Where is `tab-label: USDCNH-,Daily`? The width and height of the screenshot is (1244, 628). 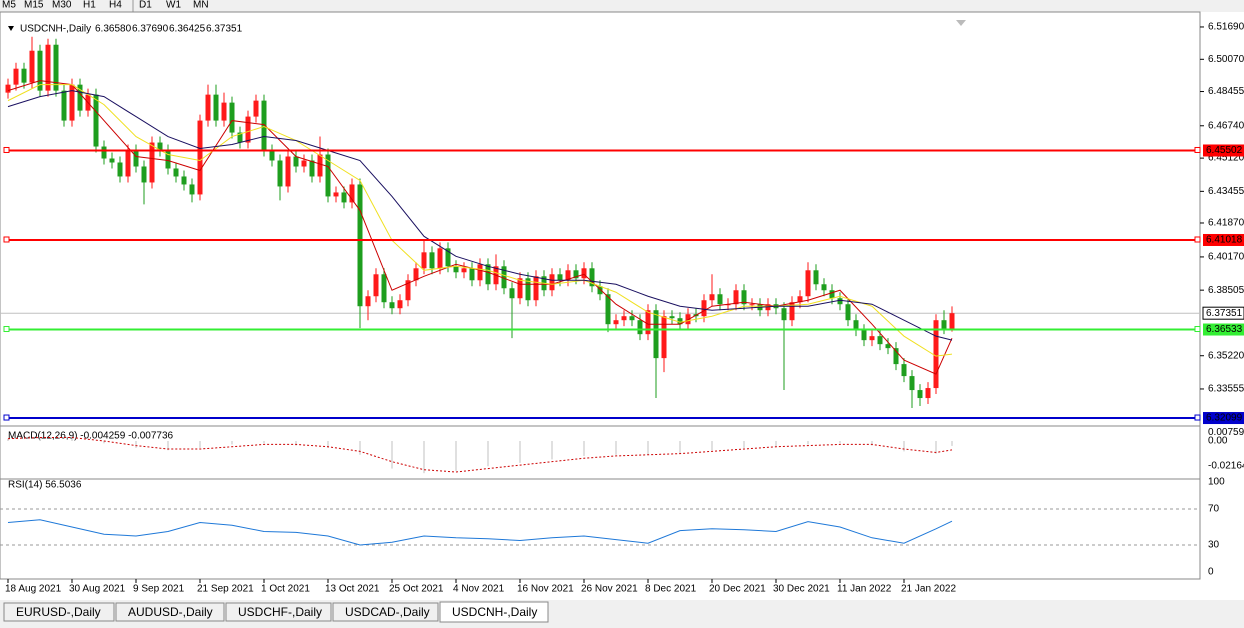 tab-label: USDCNH-,Daily is located at coordinates (494, 612).